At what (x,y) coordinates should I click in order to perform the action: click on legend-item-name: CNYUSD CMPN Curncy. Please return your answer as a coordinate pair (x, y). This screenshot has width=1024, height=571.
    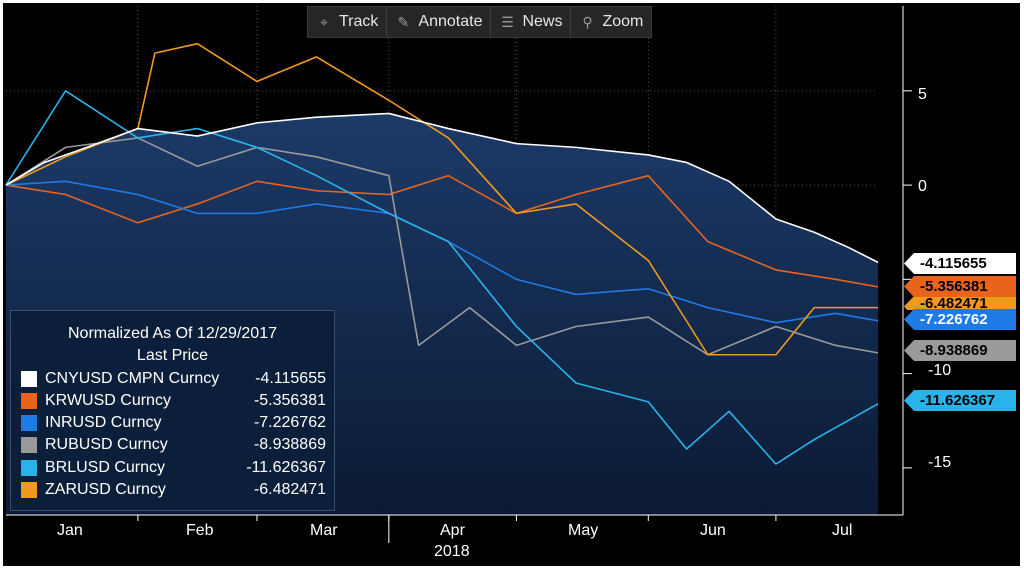
    Looking at the image, I should click on (132, 378).